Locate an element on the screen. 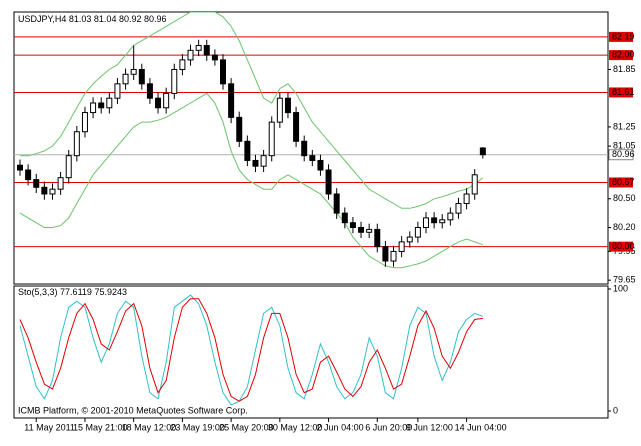 This screenshot has width=641, height=446. x-tick-label: 9 Jun 12:00 is located at coordinates (429, 427).